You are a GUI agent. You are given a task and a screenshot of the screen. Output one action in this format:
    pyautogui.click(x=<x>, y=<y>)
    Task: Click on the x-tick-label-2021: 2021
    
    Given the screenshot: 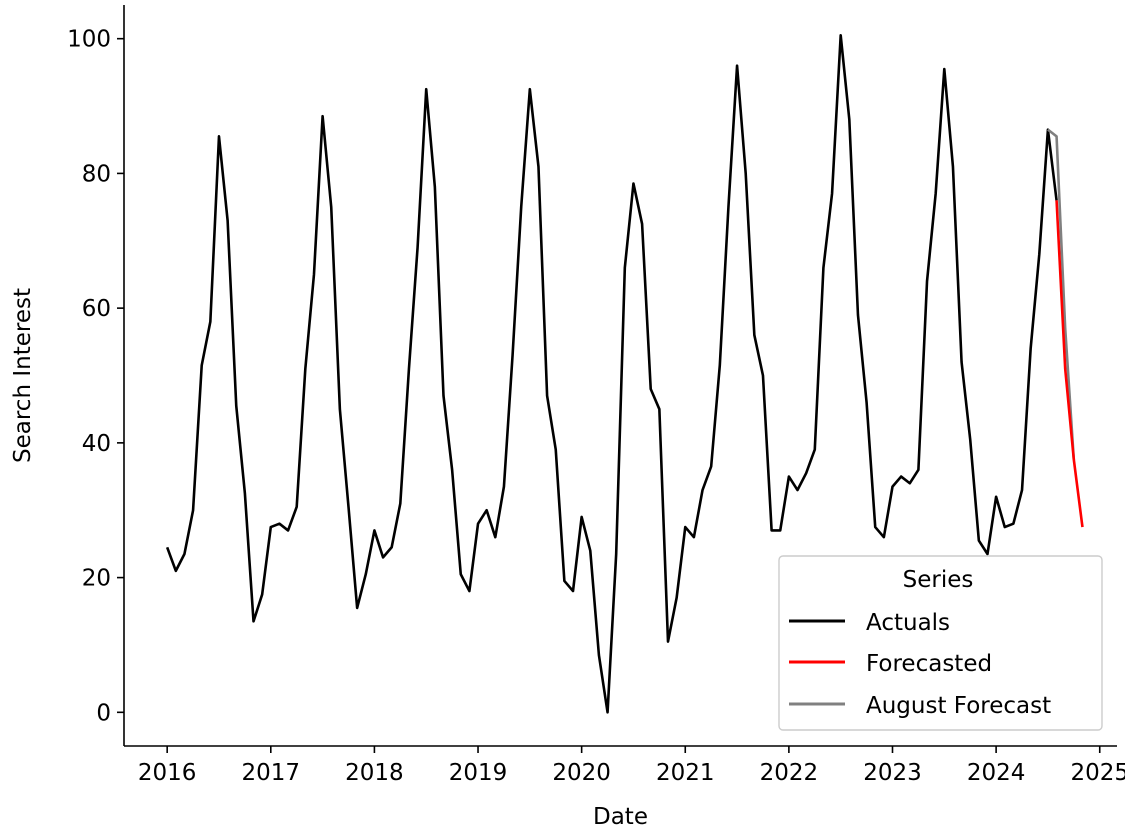 What is the action you would take?
    pyautogui.click(x=685, y=773)
    